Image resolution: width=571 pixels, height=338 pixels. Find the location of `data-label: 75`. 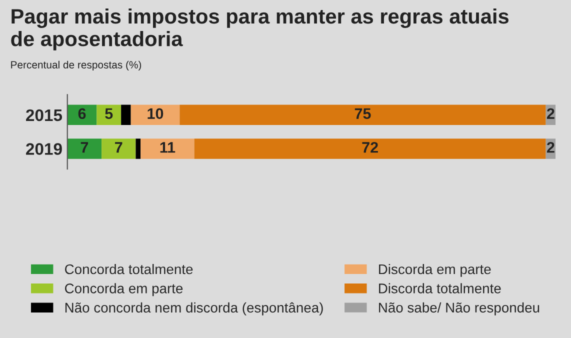

data-label: 75 is located at coordinates (362, 114).